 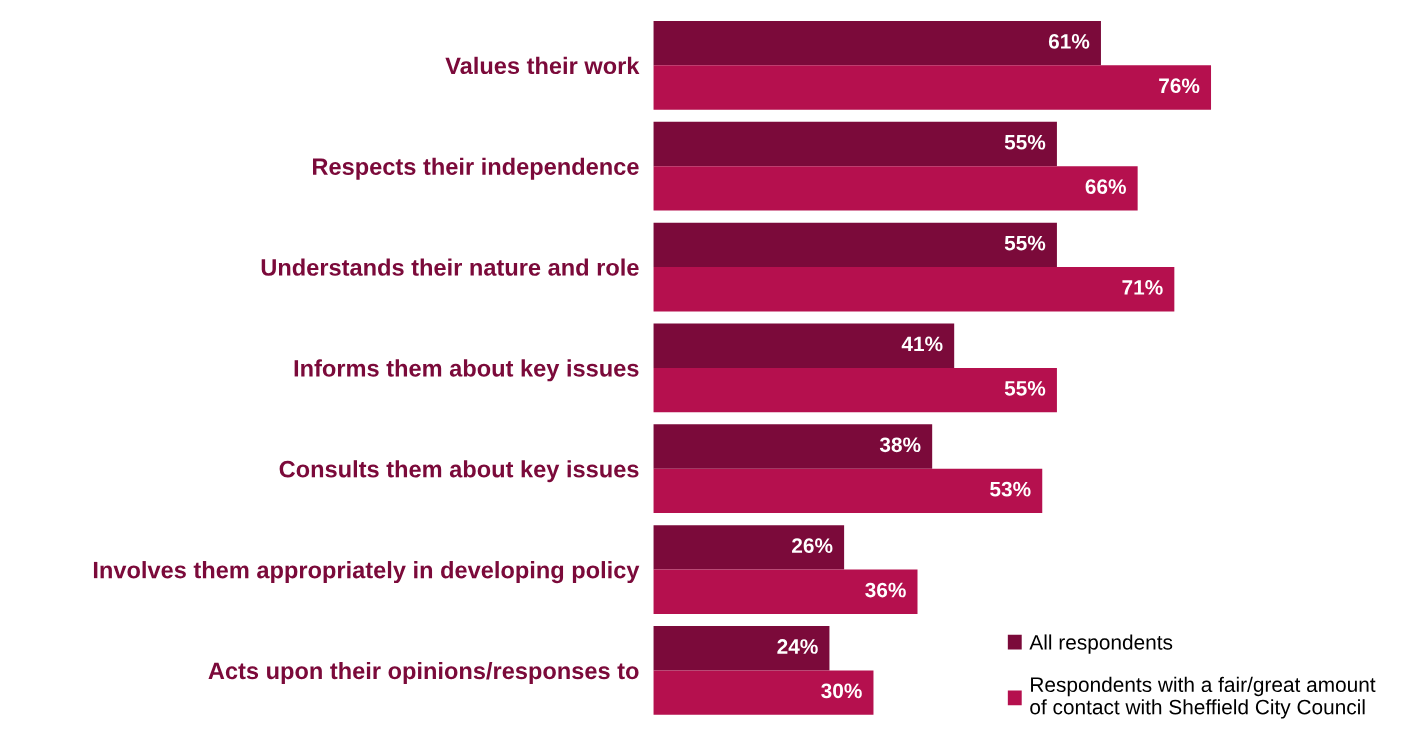 What do you see at coordinates (466, 370) in the screenshot?
I see `y-tick-label: Informs them about key issues` at bounding box center [466, 370].